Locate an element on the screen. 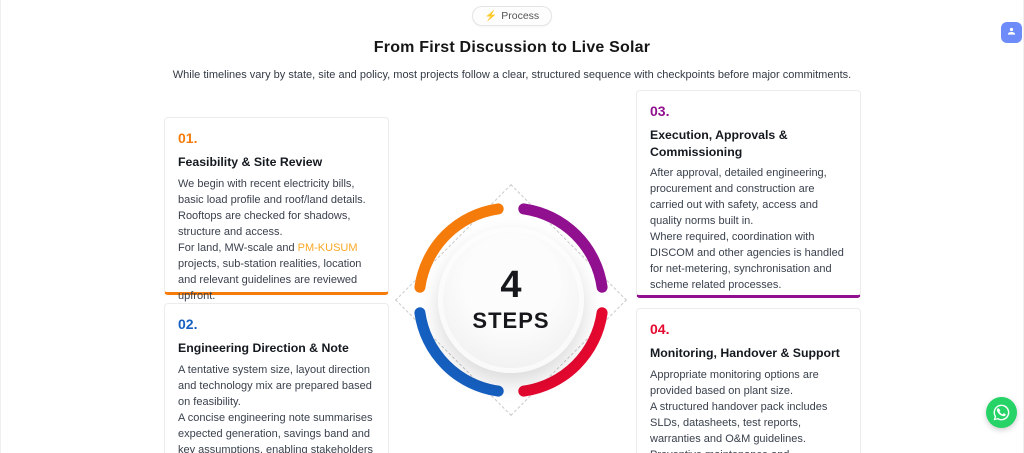 This screenshot has width=1024, height=453. step-4-number: 04. is located at coordinates (660, 329).